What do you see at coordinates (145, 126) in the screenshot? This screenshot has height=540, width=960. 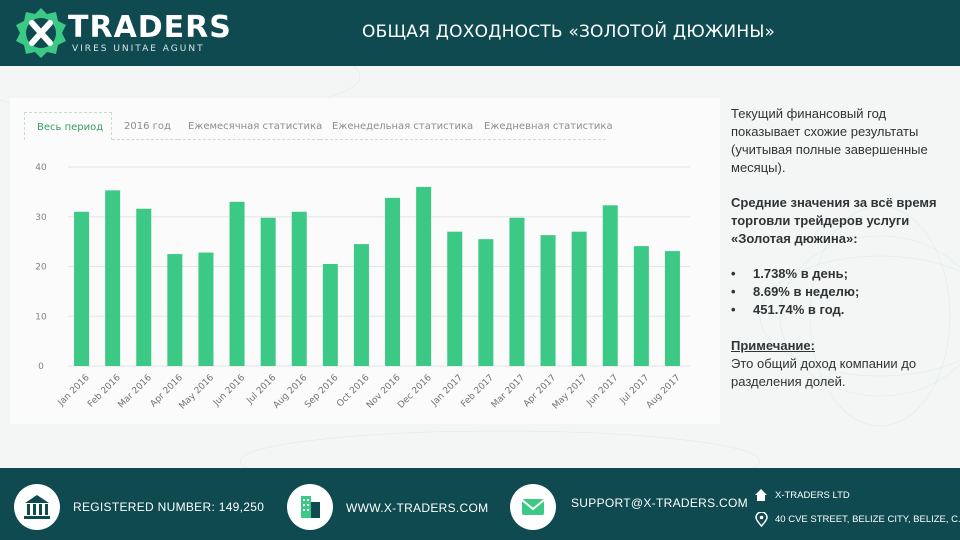 I see `tab-2016: 2016 год` at bounding box center [145, 126].